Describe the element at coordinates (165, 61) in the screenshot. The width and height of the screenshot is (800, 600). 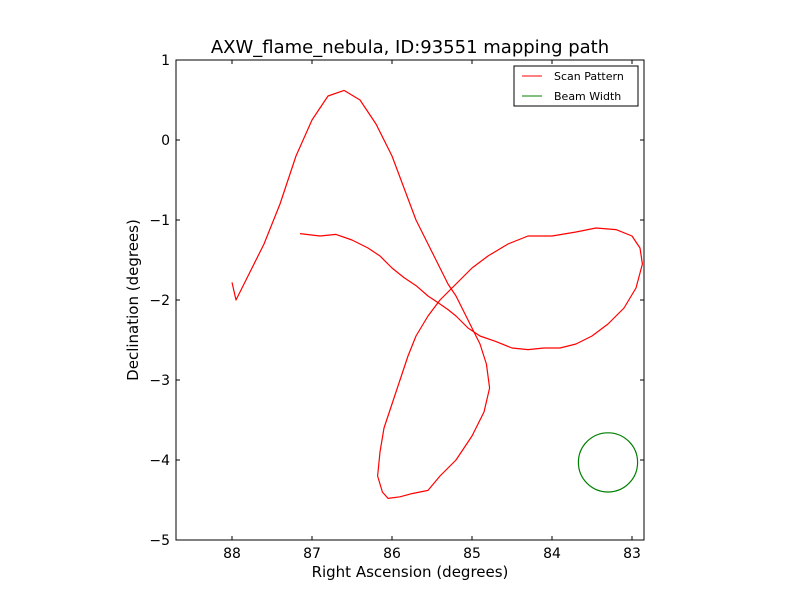
I see `y-tick-label: 1` at that location.